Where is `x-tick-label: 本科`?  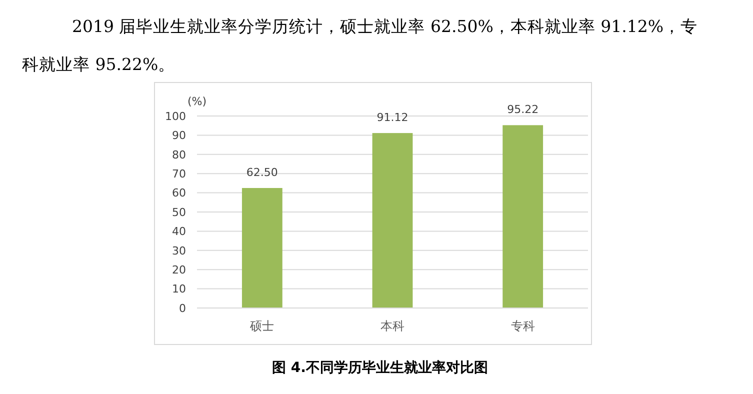 x-tick-label: 本科 is located at coordinates (392, 326).